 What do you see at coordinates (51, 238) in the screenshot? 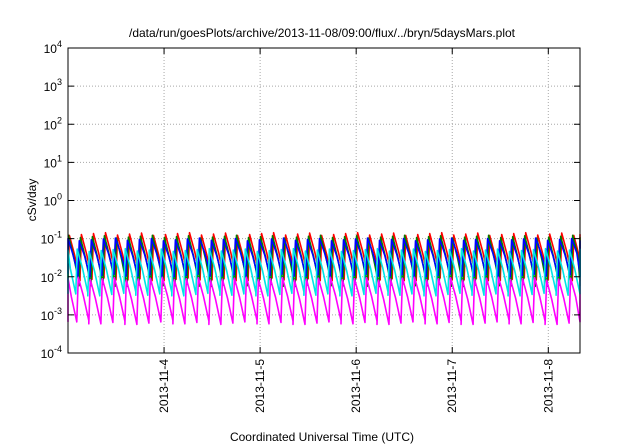
I see `y-tick-label: 10⁻¹` at bounding box center [51, 238].